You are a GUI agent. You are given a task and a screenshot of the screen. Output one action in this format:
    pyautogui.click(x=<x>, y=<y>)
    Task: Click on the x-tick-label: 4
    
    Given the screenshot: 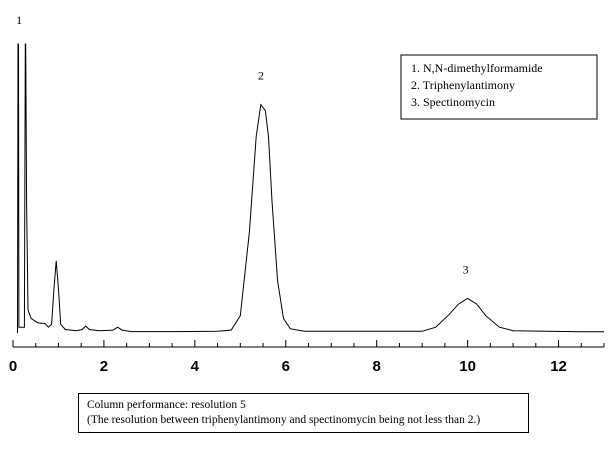 What is the action you would take?
    pyautogui.click(x=195, y=366)
    